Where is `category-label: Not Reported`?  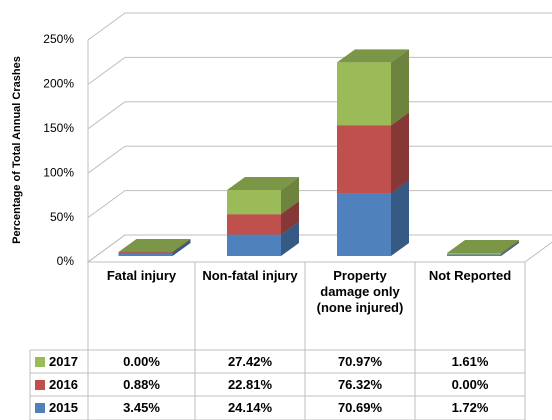
category-label: Not Reported is located at coordinates (470, 275).